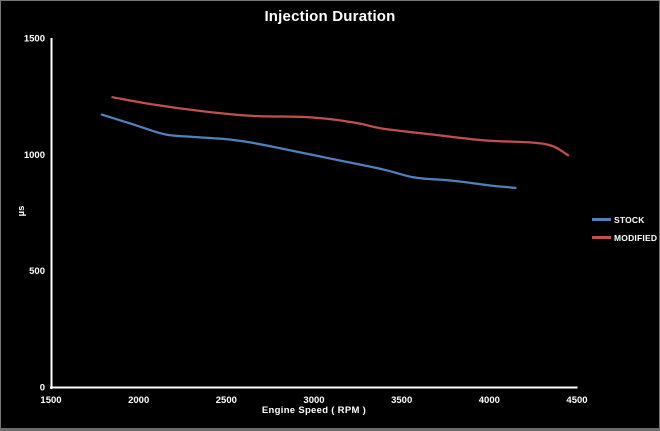 This screenshot has height=431, width=660. I want to click on x-tick-label: 3000, so click(313, 400).